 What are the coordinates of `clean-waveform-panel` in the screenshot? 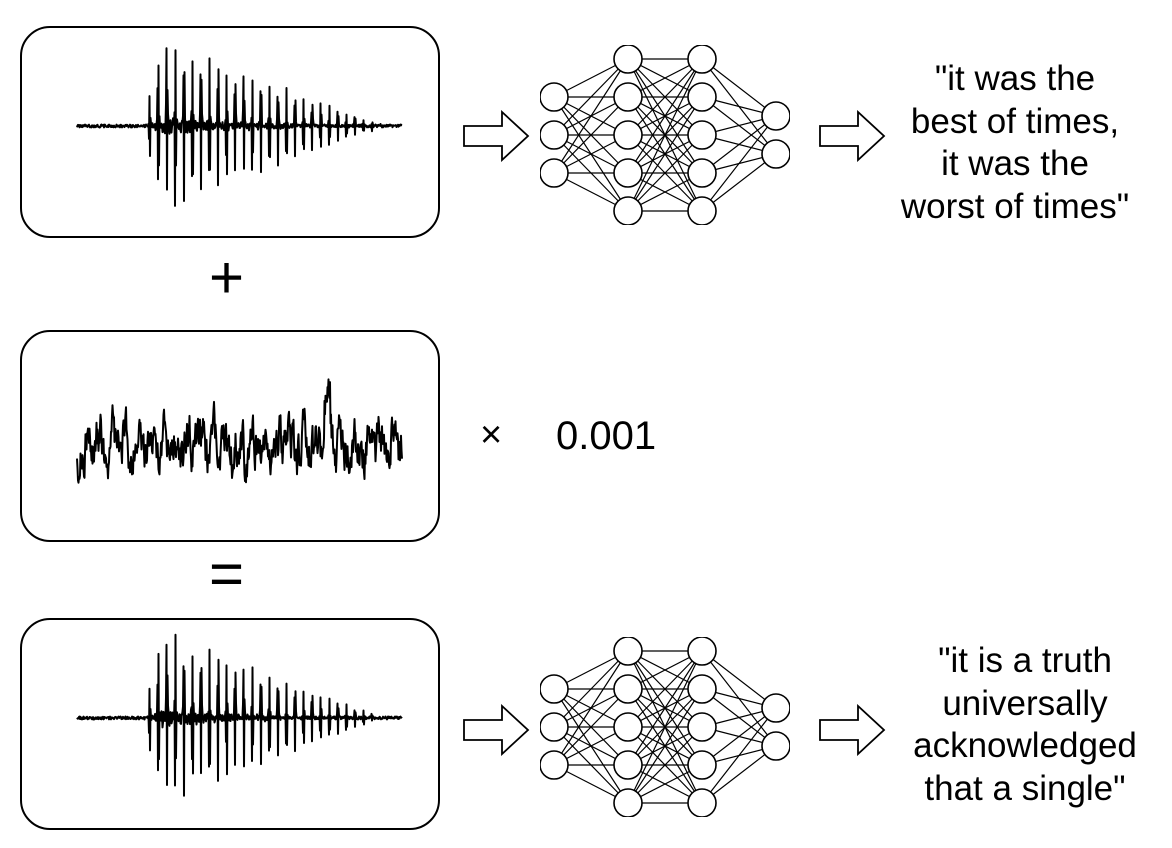 It's located at (230, 132).